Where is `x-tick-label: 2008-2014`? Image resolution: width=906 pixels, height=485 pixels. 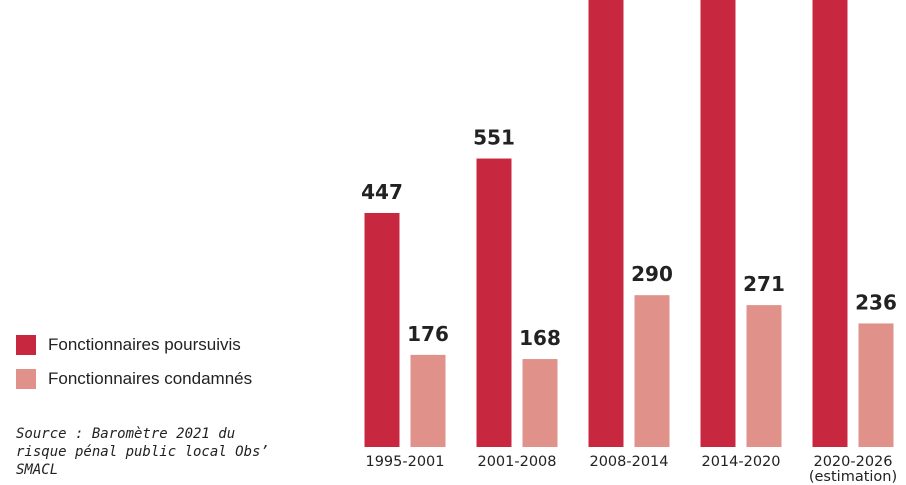
x-tick-label: 2008-2014 is located at coordinates (629, 462).